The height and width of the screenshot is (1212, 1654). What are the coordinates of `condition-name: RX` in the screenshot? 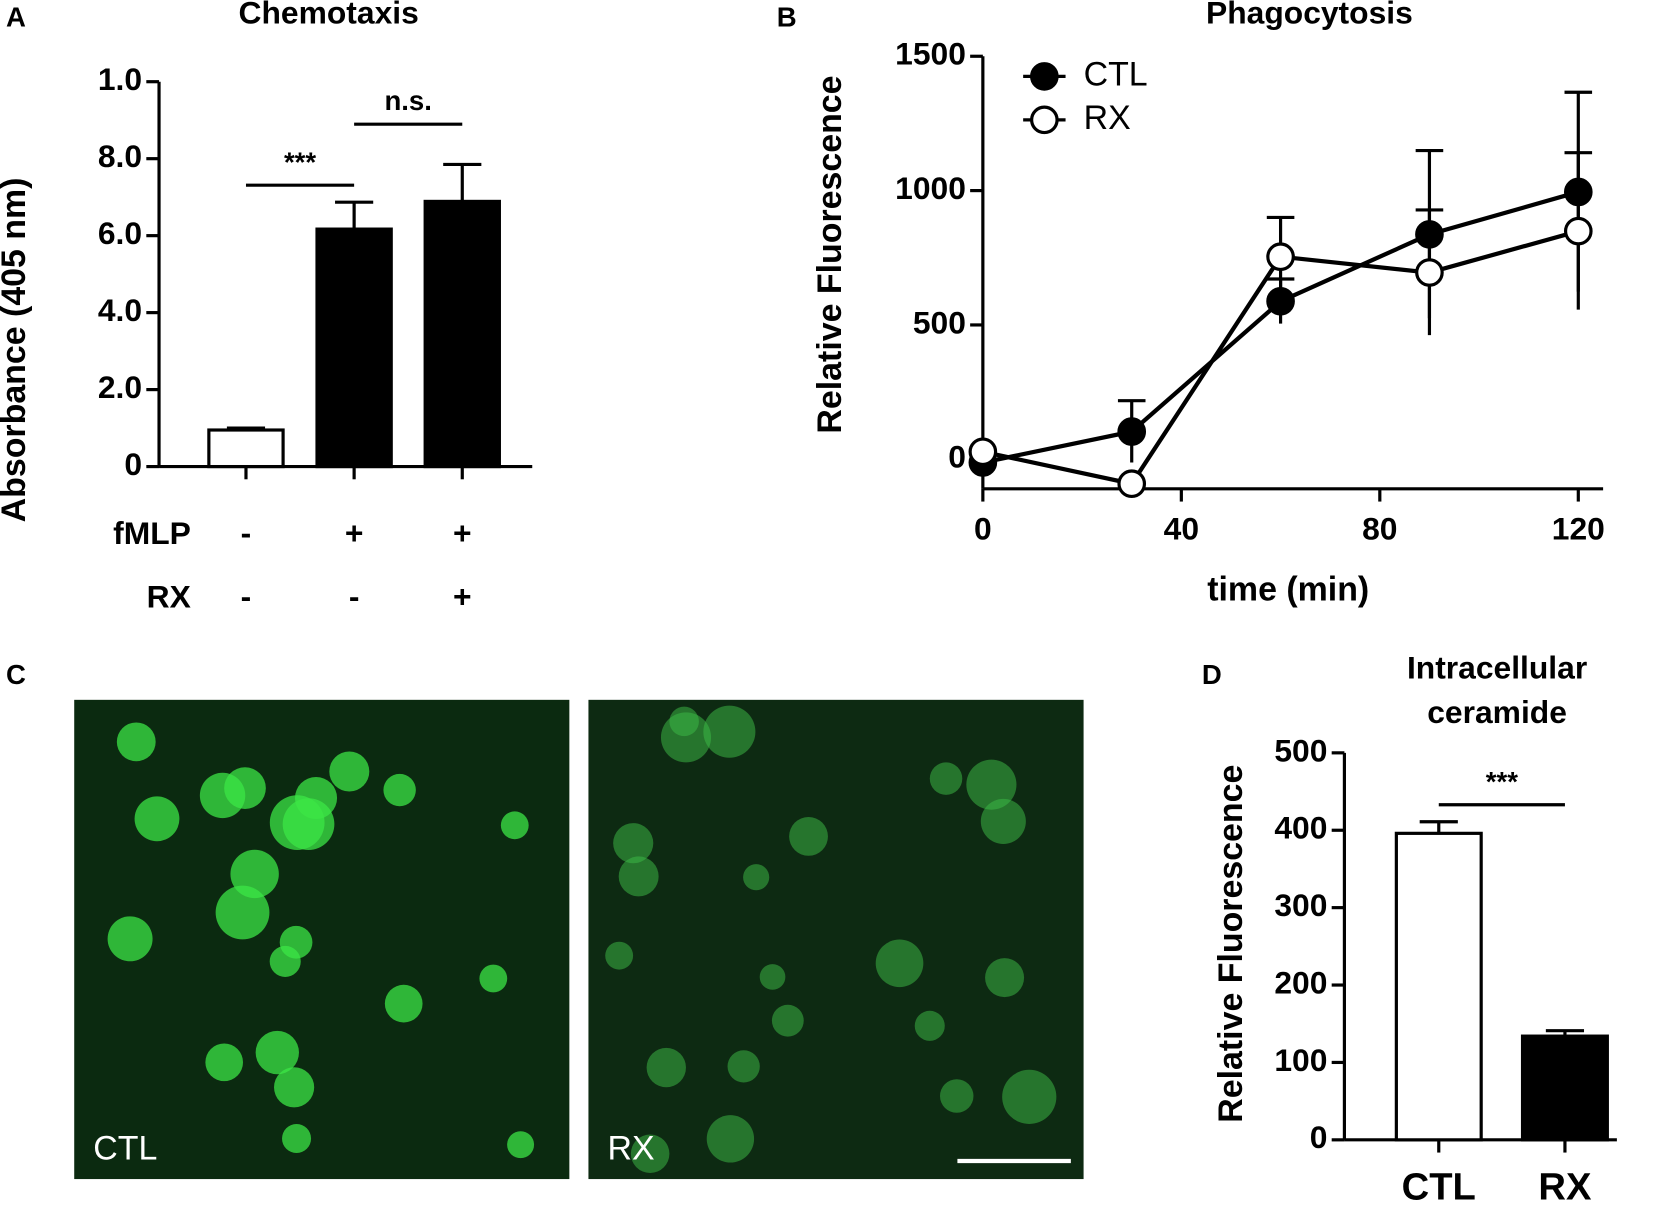 It's located at (169, 597).